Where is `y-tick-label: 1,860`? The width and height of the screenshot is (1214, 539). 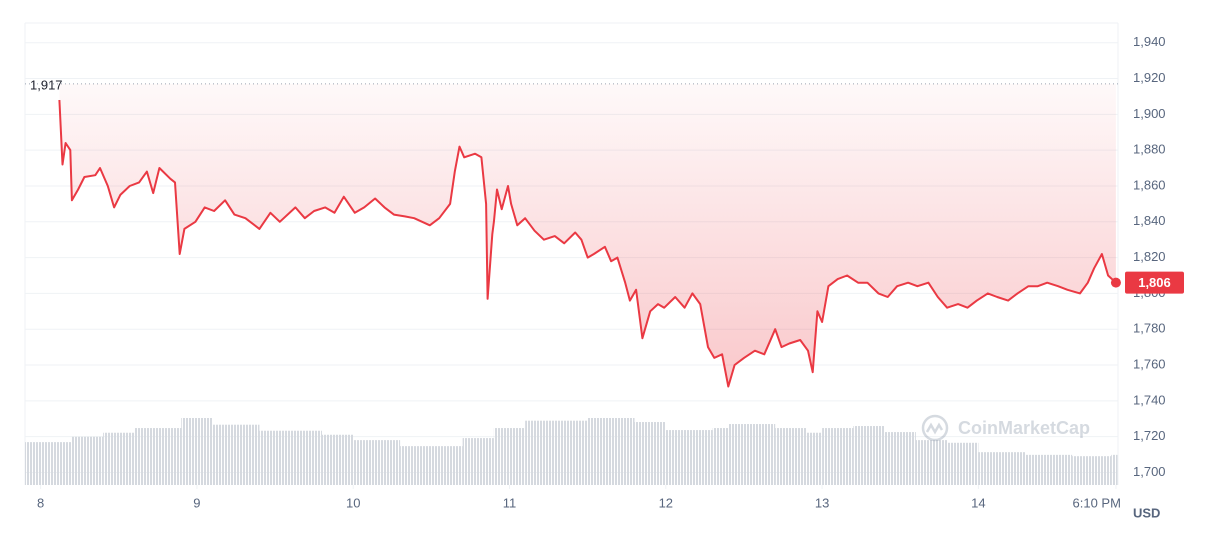
y-tick-label: 1,860 is located at coordinates (1149, 184).